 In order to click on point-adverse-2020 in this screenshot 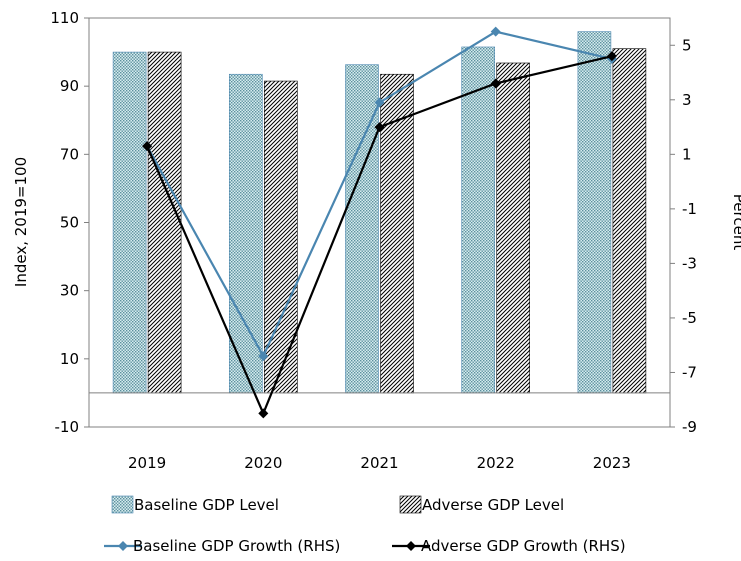, I will do `click(263, 413)`.